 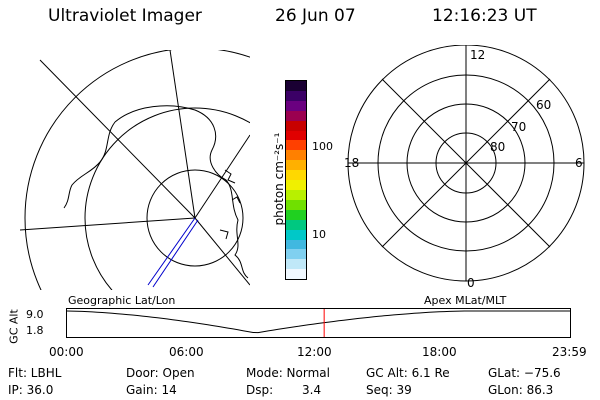 What do you see at coordinates (14, 326) in the screenshot?
I see `timeline-axis-label: GC Alt` at bounding box center [14, 326].